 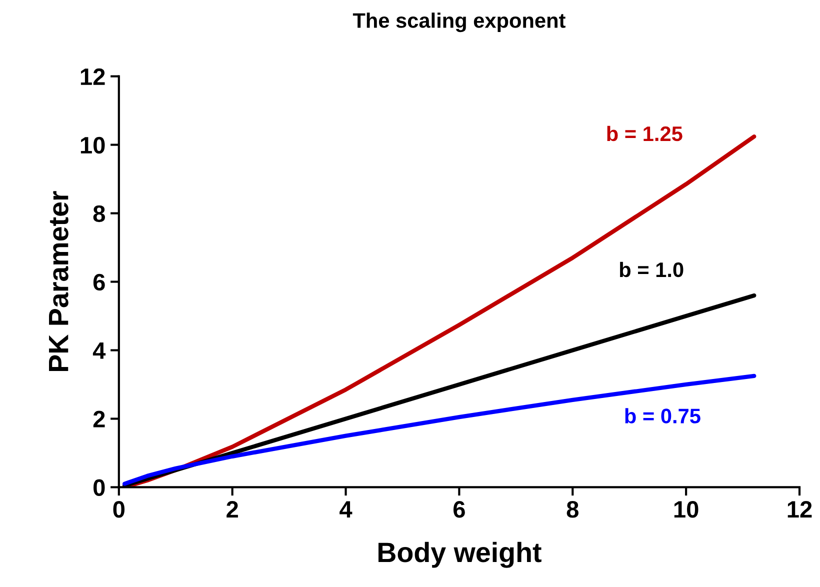 I want to click on x-tick-label: 12, so click(x=800, y=509).